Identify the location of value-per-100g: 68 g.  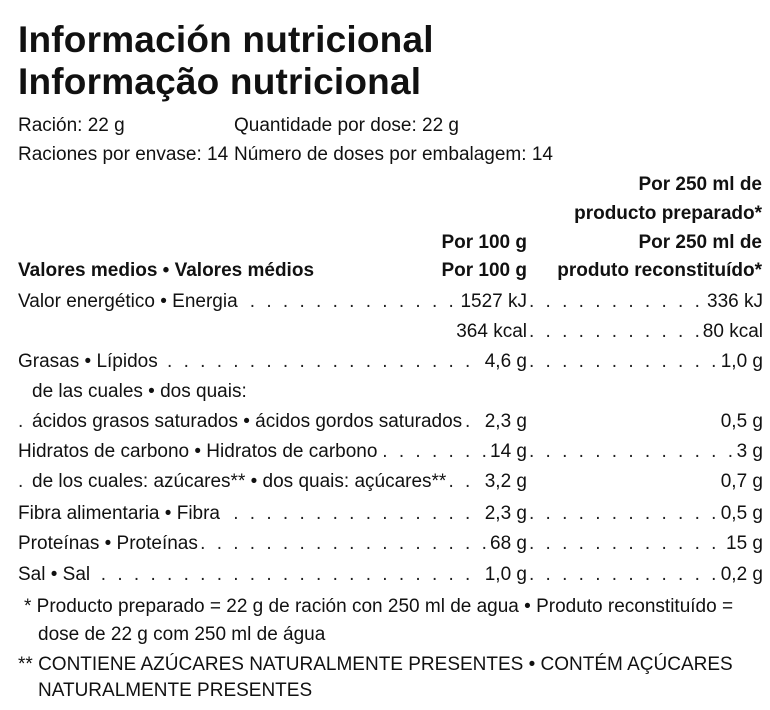
(506, 544).